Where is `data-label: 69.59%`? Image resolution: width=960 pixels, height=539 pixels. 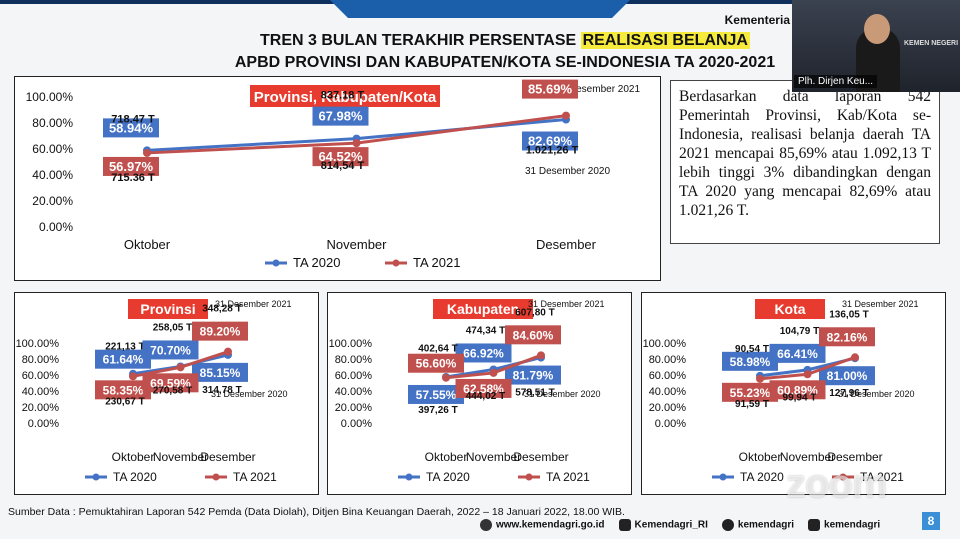 data-label: 69.59% is located at coordinates (170, 383).